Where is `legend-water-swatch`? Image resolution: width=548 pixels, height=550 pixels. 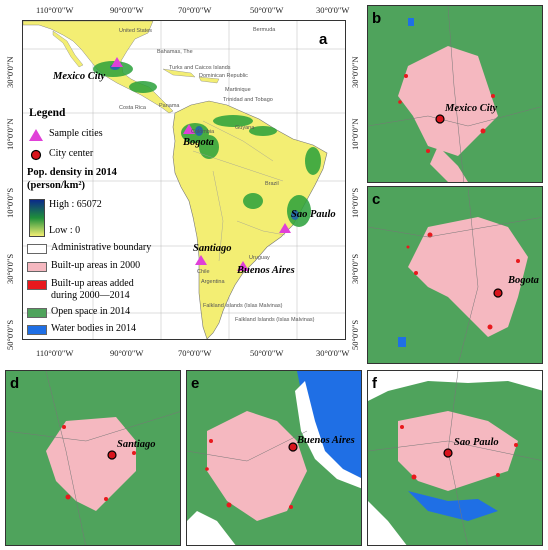
legend-water-swatch is located at coordinates (37, 330).